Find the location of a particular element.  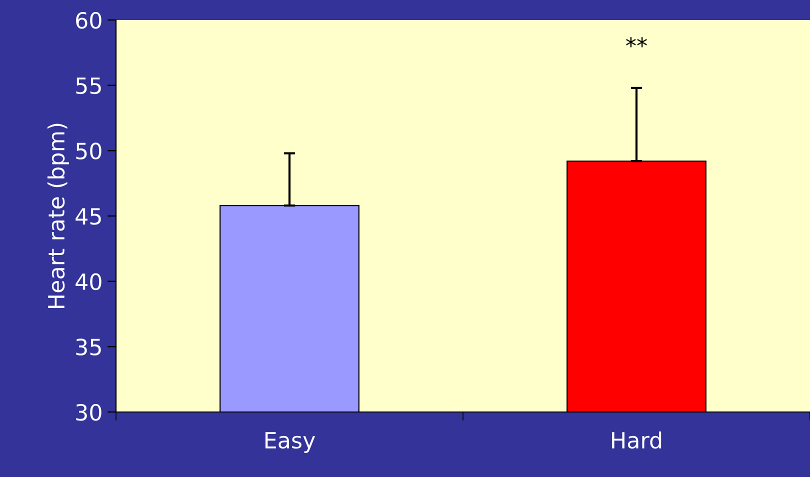

y-tick-label: 40 is located at coordinates (89, 281).